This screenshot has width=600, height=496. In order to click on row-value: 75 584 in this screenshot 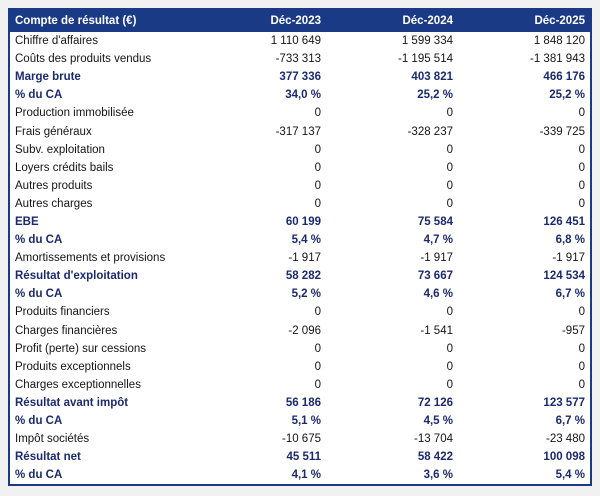, I will do `click(435, 221)`.